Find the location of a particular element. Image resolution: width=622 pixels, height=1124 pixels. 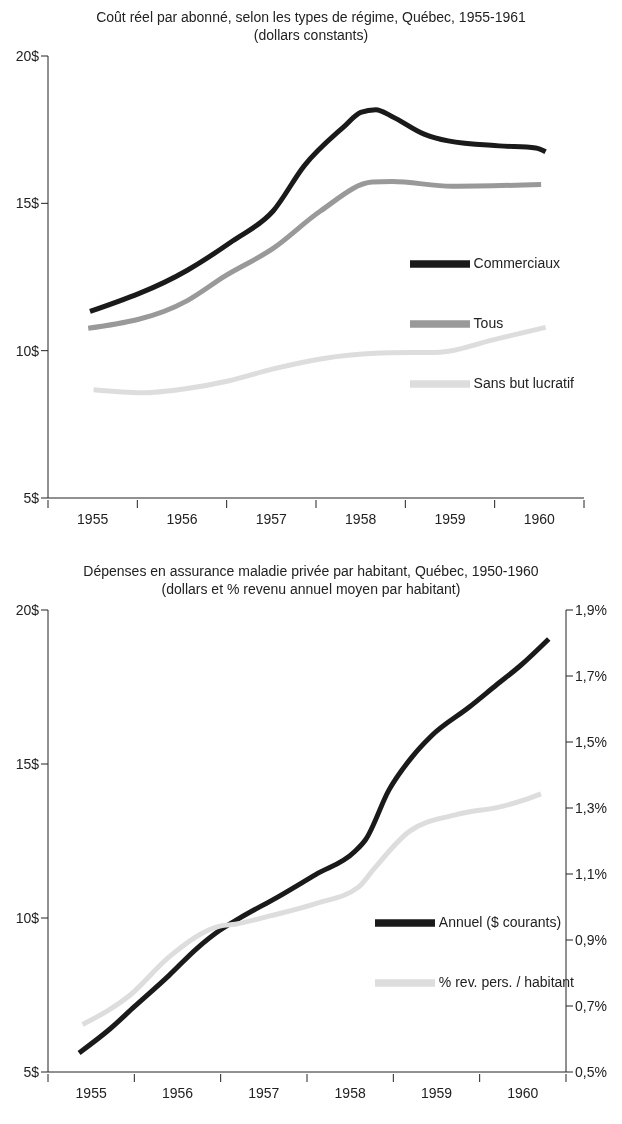

y2-tick-label: 1,9% is located at coordinates (591, 609).